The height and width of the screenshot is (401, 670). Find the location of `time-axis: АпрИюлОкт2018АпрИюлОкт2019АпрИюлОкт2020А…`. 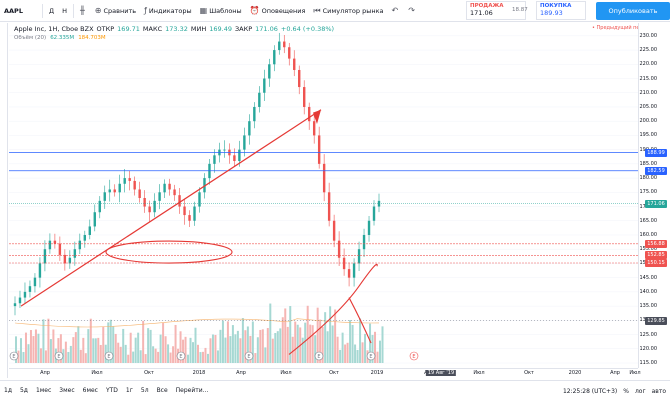

time-axis: АпрИюлОкт2018АпрИюлОкт2019АпрИюлОкт2020А… is located at coordinates (325, 373).